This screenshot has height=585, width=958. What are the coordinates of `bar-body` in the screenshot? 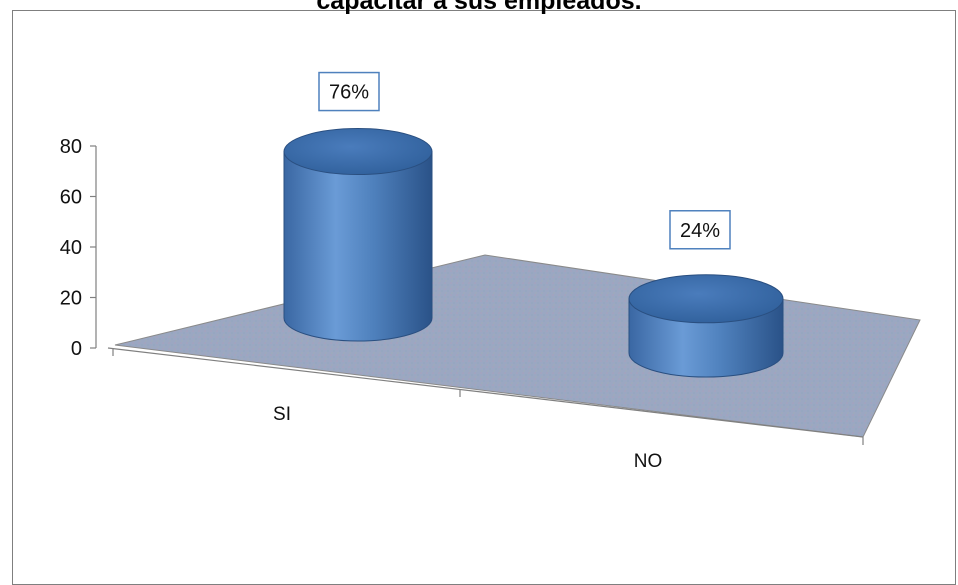 It's located at (358, 246).